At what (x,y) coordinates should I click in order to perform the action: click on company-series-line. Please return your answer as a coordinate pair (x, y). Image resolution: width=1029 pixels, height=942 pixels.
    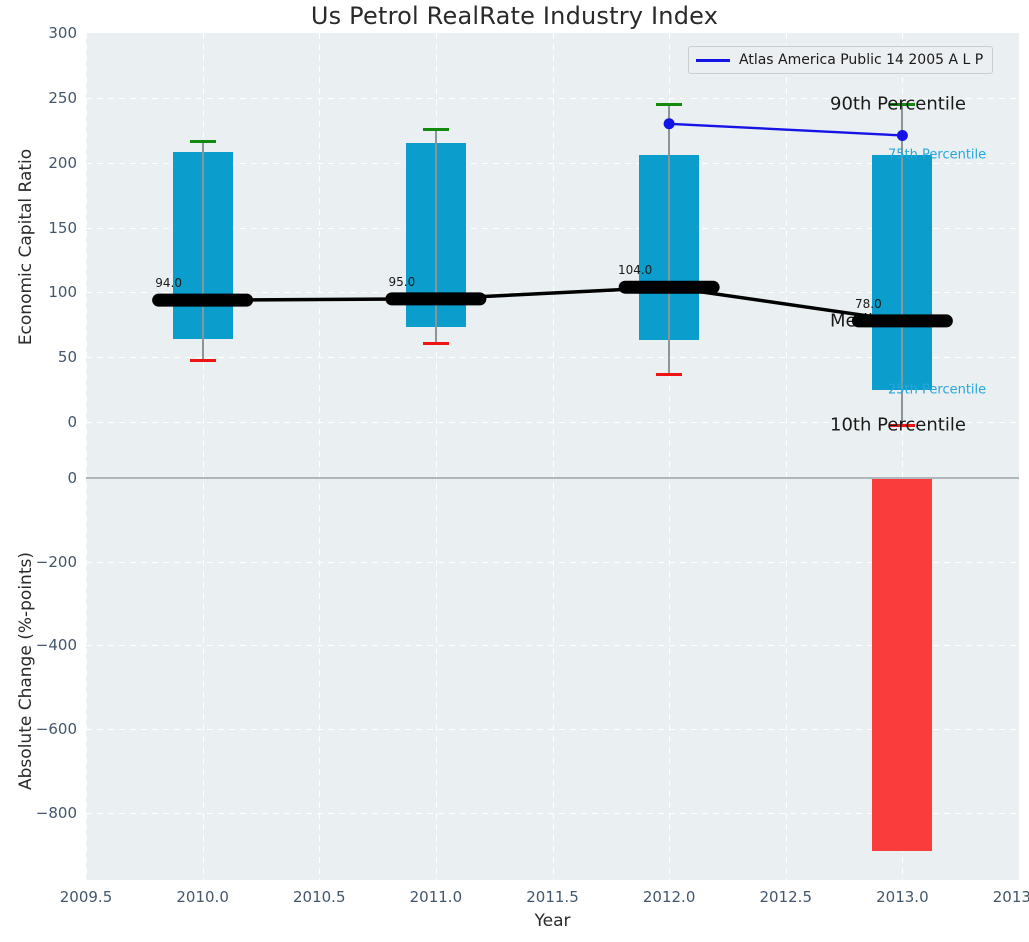
    Looking at the image, I should click on (786, 129).